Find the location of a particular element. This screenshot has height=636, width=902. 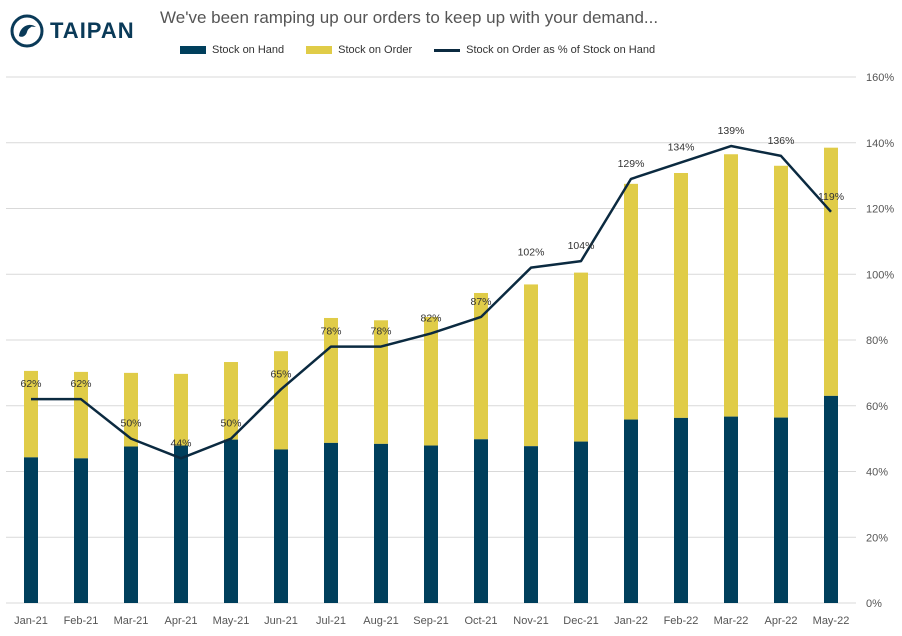

x-axis-tick-label: Mar-21 is located at coordinates (131, 621).